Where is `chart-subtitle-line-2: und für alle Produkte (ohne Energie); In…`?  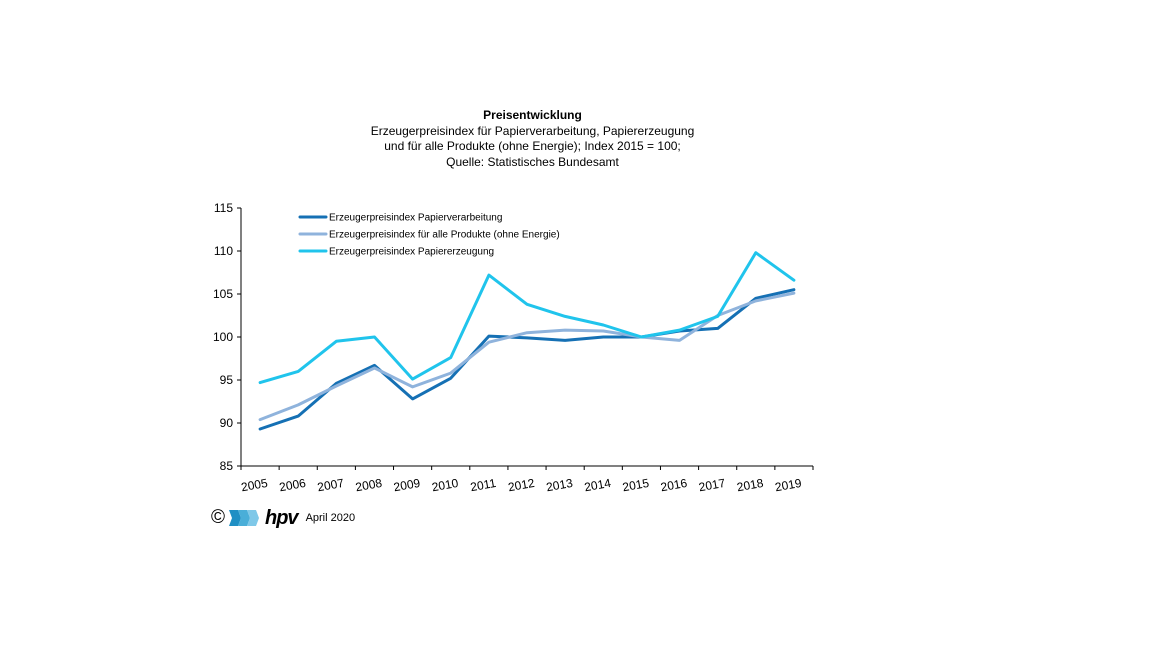 chart-subtitle-line-2: und für alle Produkte (ohne Energie); In… is located at coordinates (532, 146).